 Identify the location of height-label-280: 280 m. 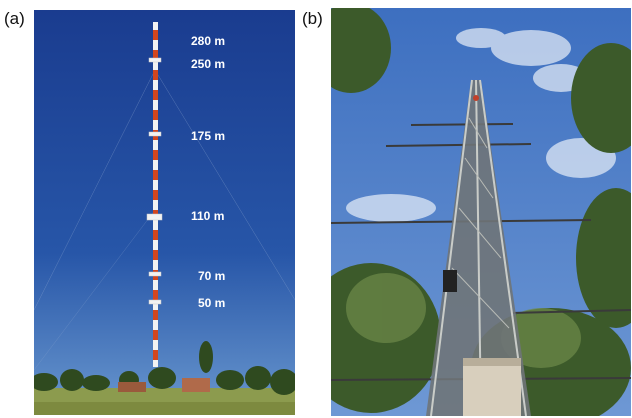
(208, 41).